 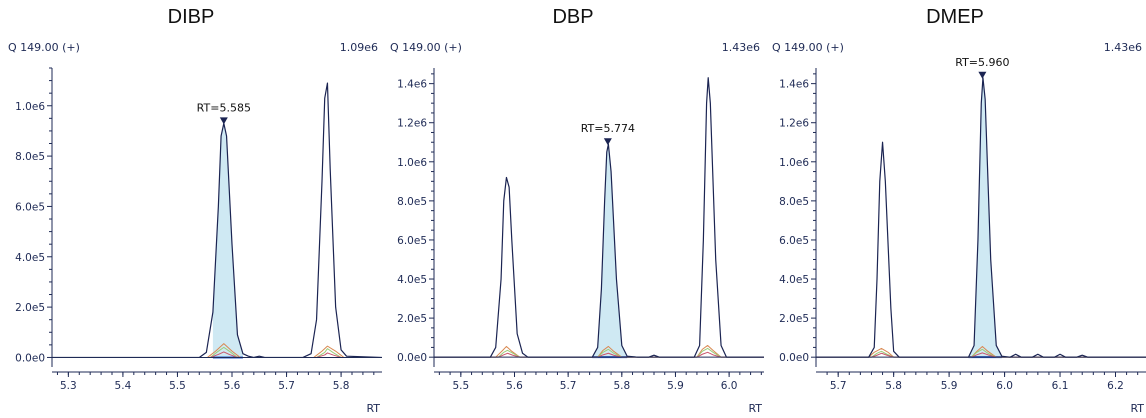 I want to click on max-intensity-label: 1.09e6, so click(x=358, y=47).